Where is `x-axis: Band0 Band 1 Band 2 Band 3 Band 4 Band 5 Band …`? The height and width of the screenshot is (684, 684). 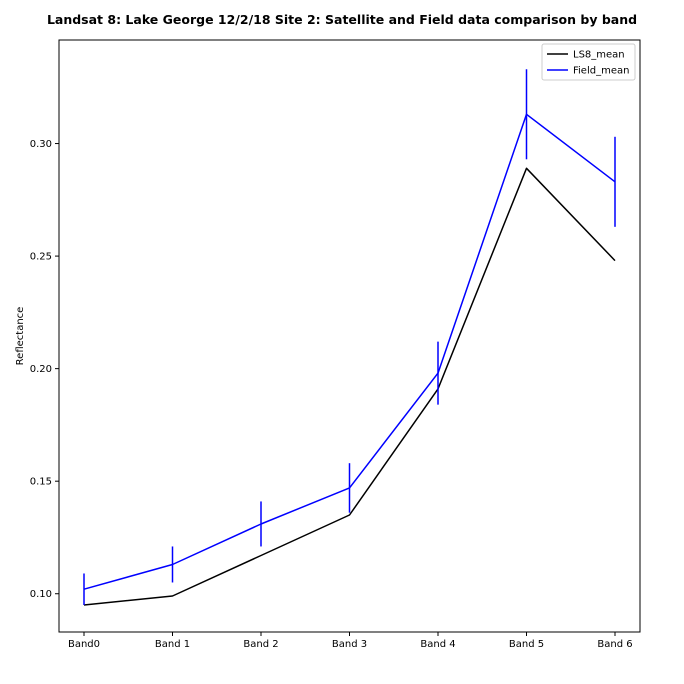
x-axis: Band0 Band 1 Band 2 Band 3 Band 4 Band 5 Band … is located at coordinates (350, 641).